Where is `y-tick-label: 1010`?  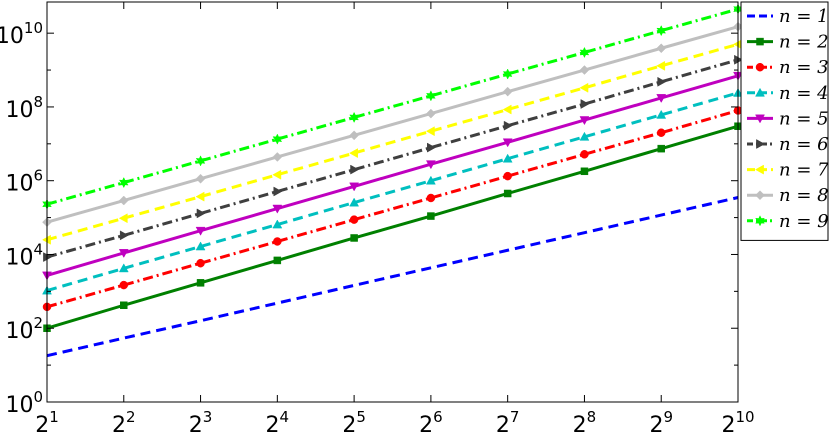
y-tick-label: 1010 is located at coordinates (21, 34).